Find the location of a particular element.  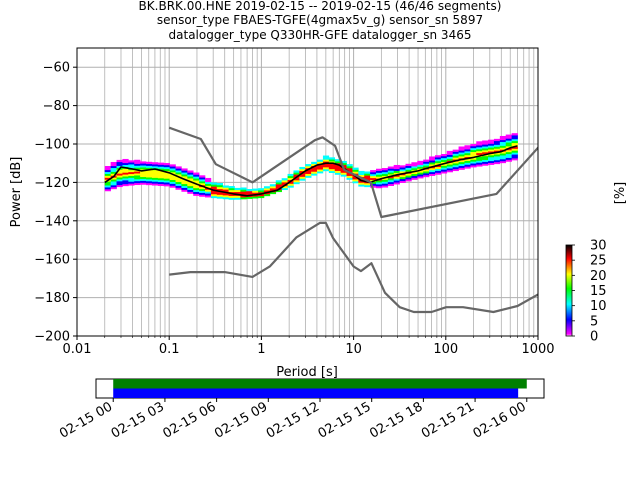

colorbar is located at coordinates (569, 290).